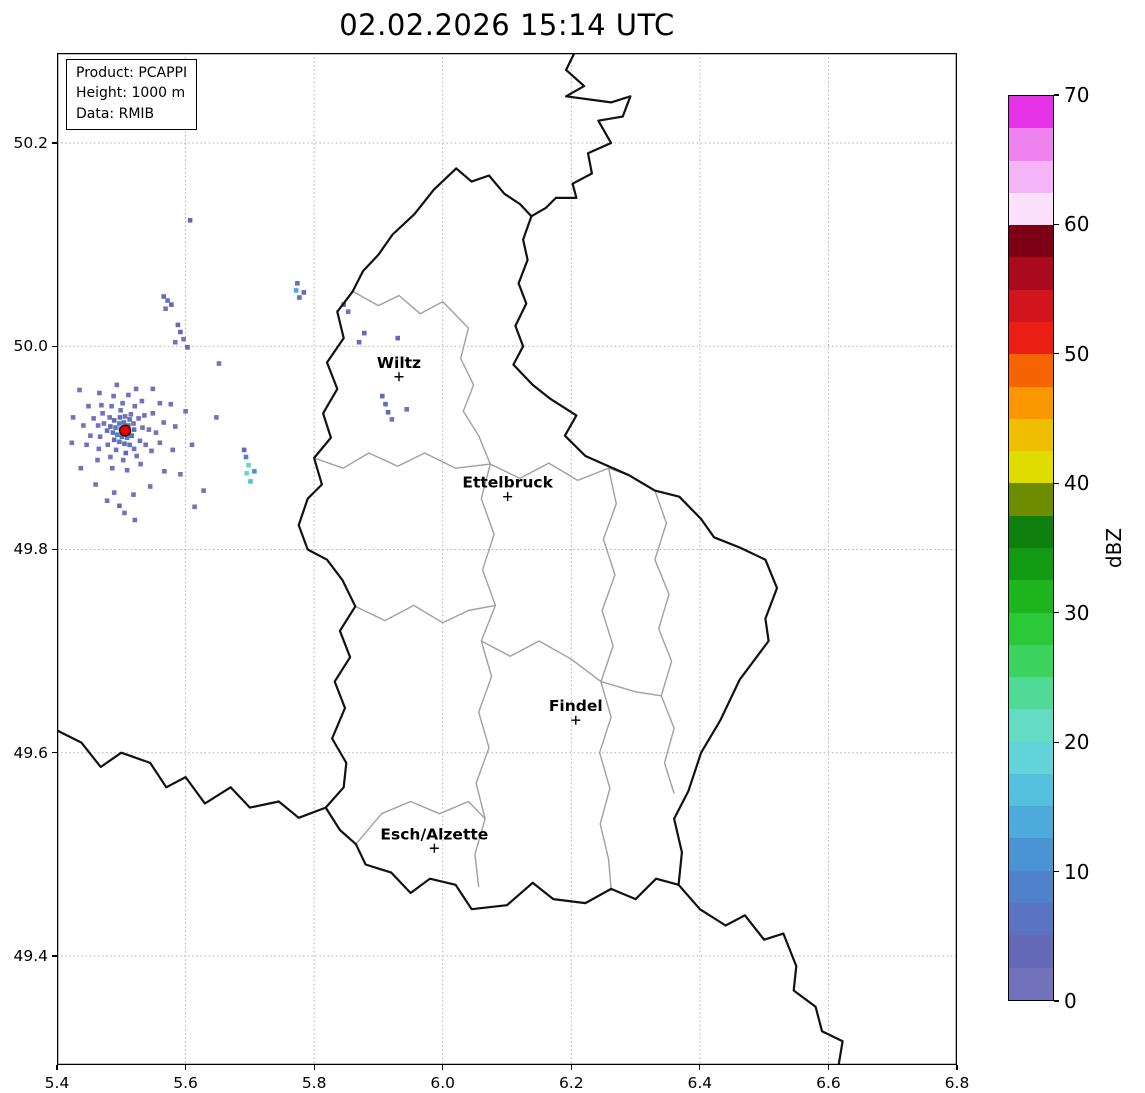 Image resolution: width=1145 pixels, height=1093 pixels. I want to click on x-axis-tick-label: 6.2, so click(571, 1083).